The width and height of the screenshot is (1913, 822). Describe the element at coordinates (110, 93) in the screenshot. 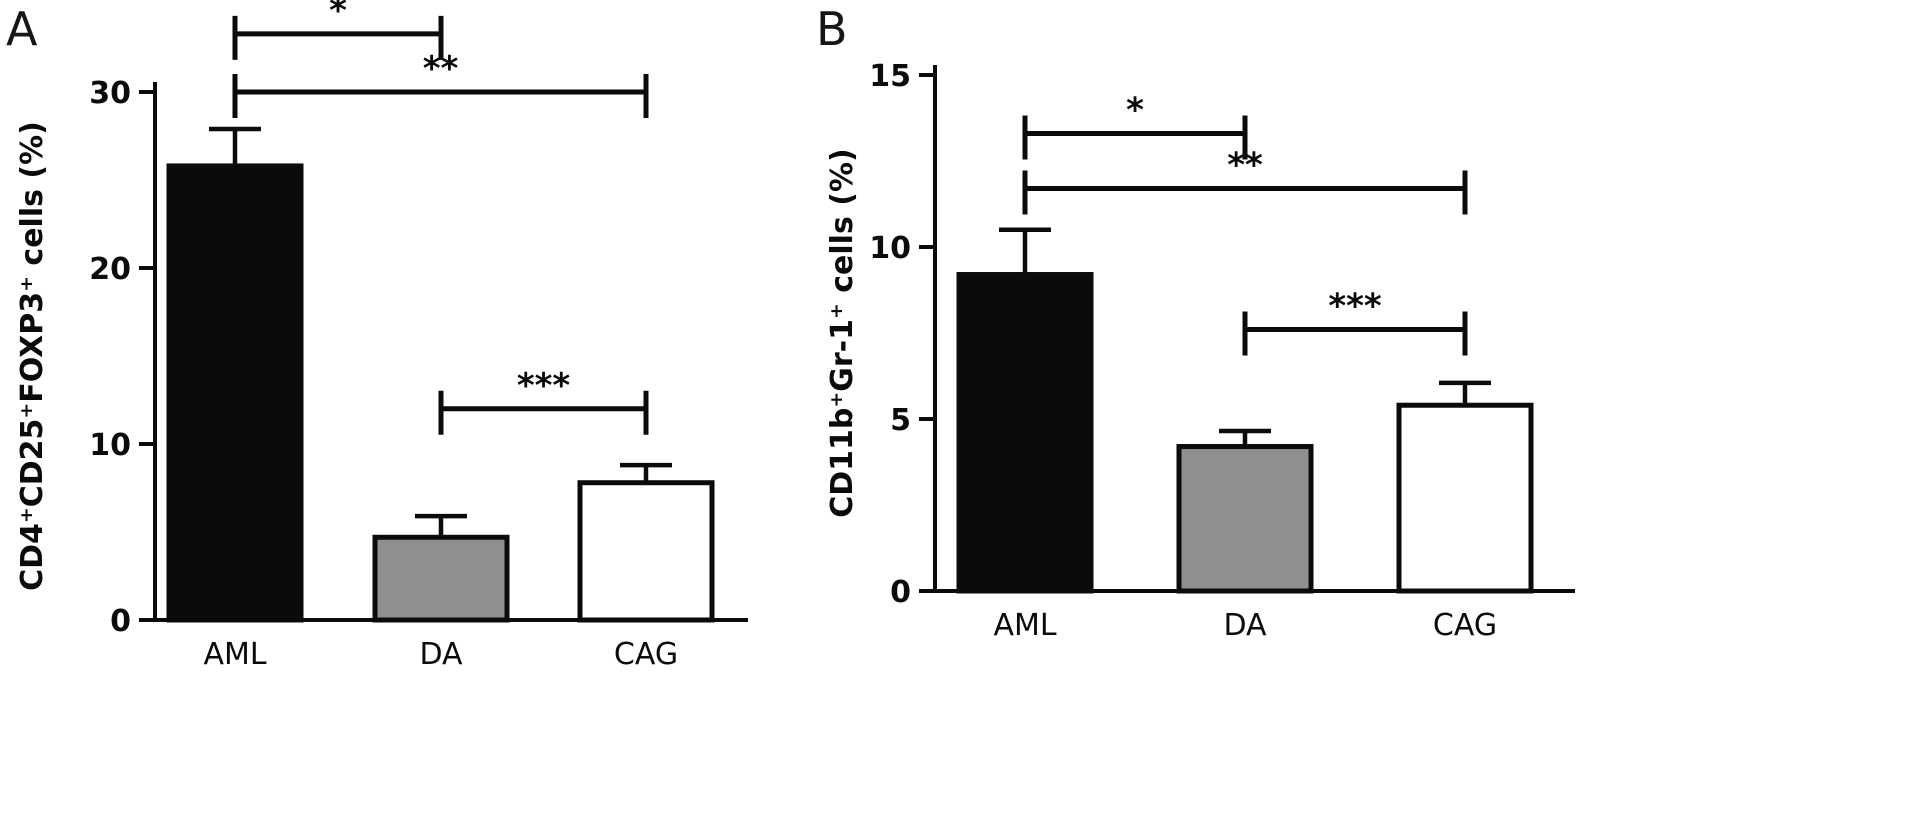

I see `y-tick-label: 30` at that location.